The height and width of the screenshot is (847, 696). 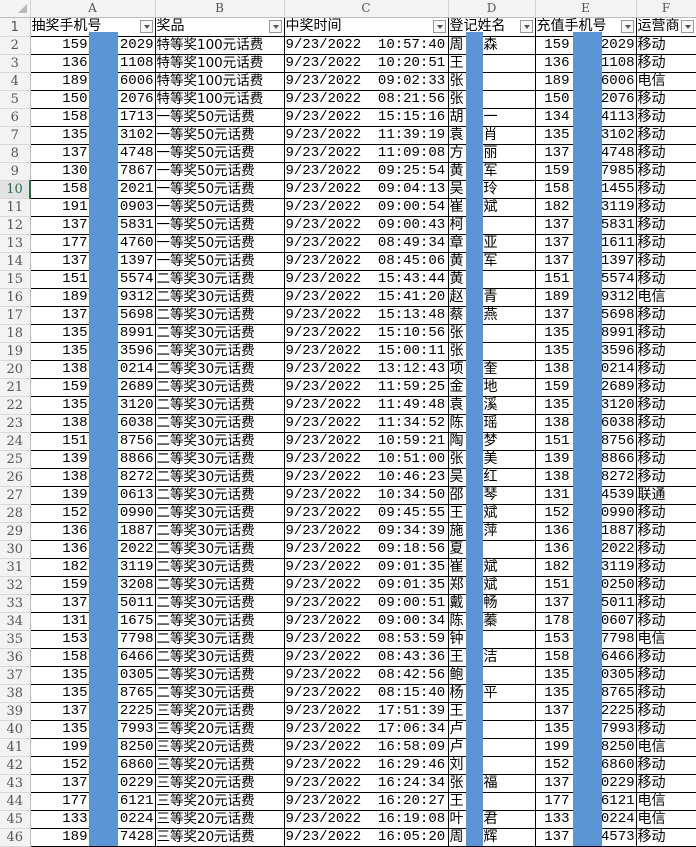 What do you see at coordinates (92, 27) in the screenshot?
I see `header-cell-draw-phone: 抽奖手机号` at bounding box center [92, 27].